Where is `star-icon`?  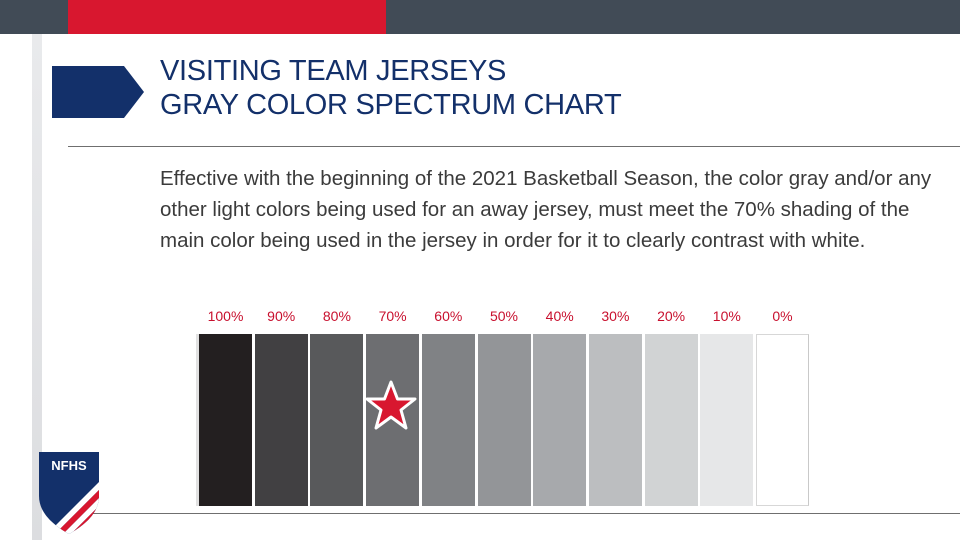
star-icon is located at coordinates (391, 405).